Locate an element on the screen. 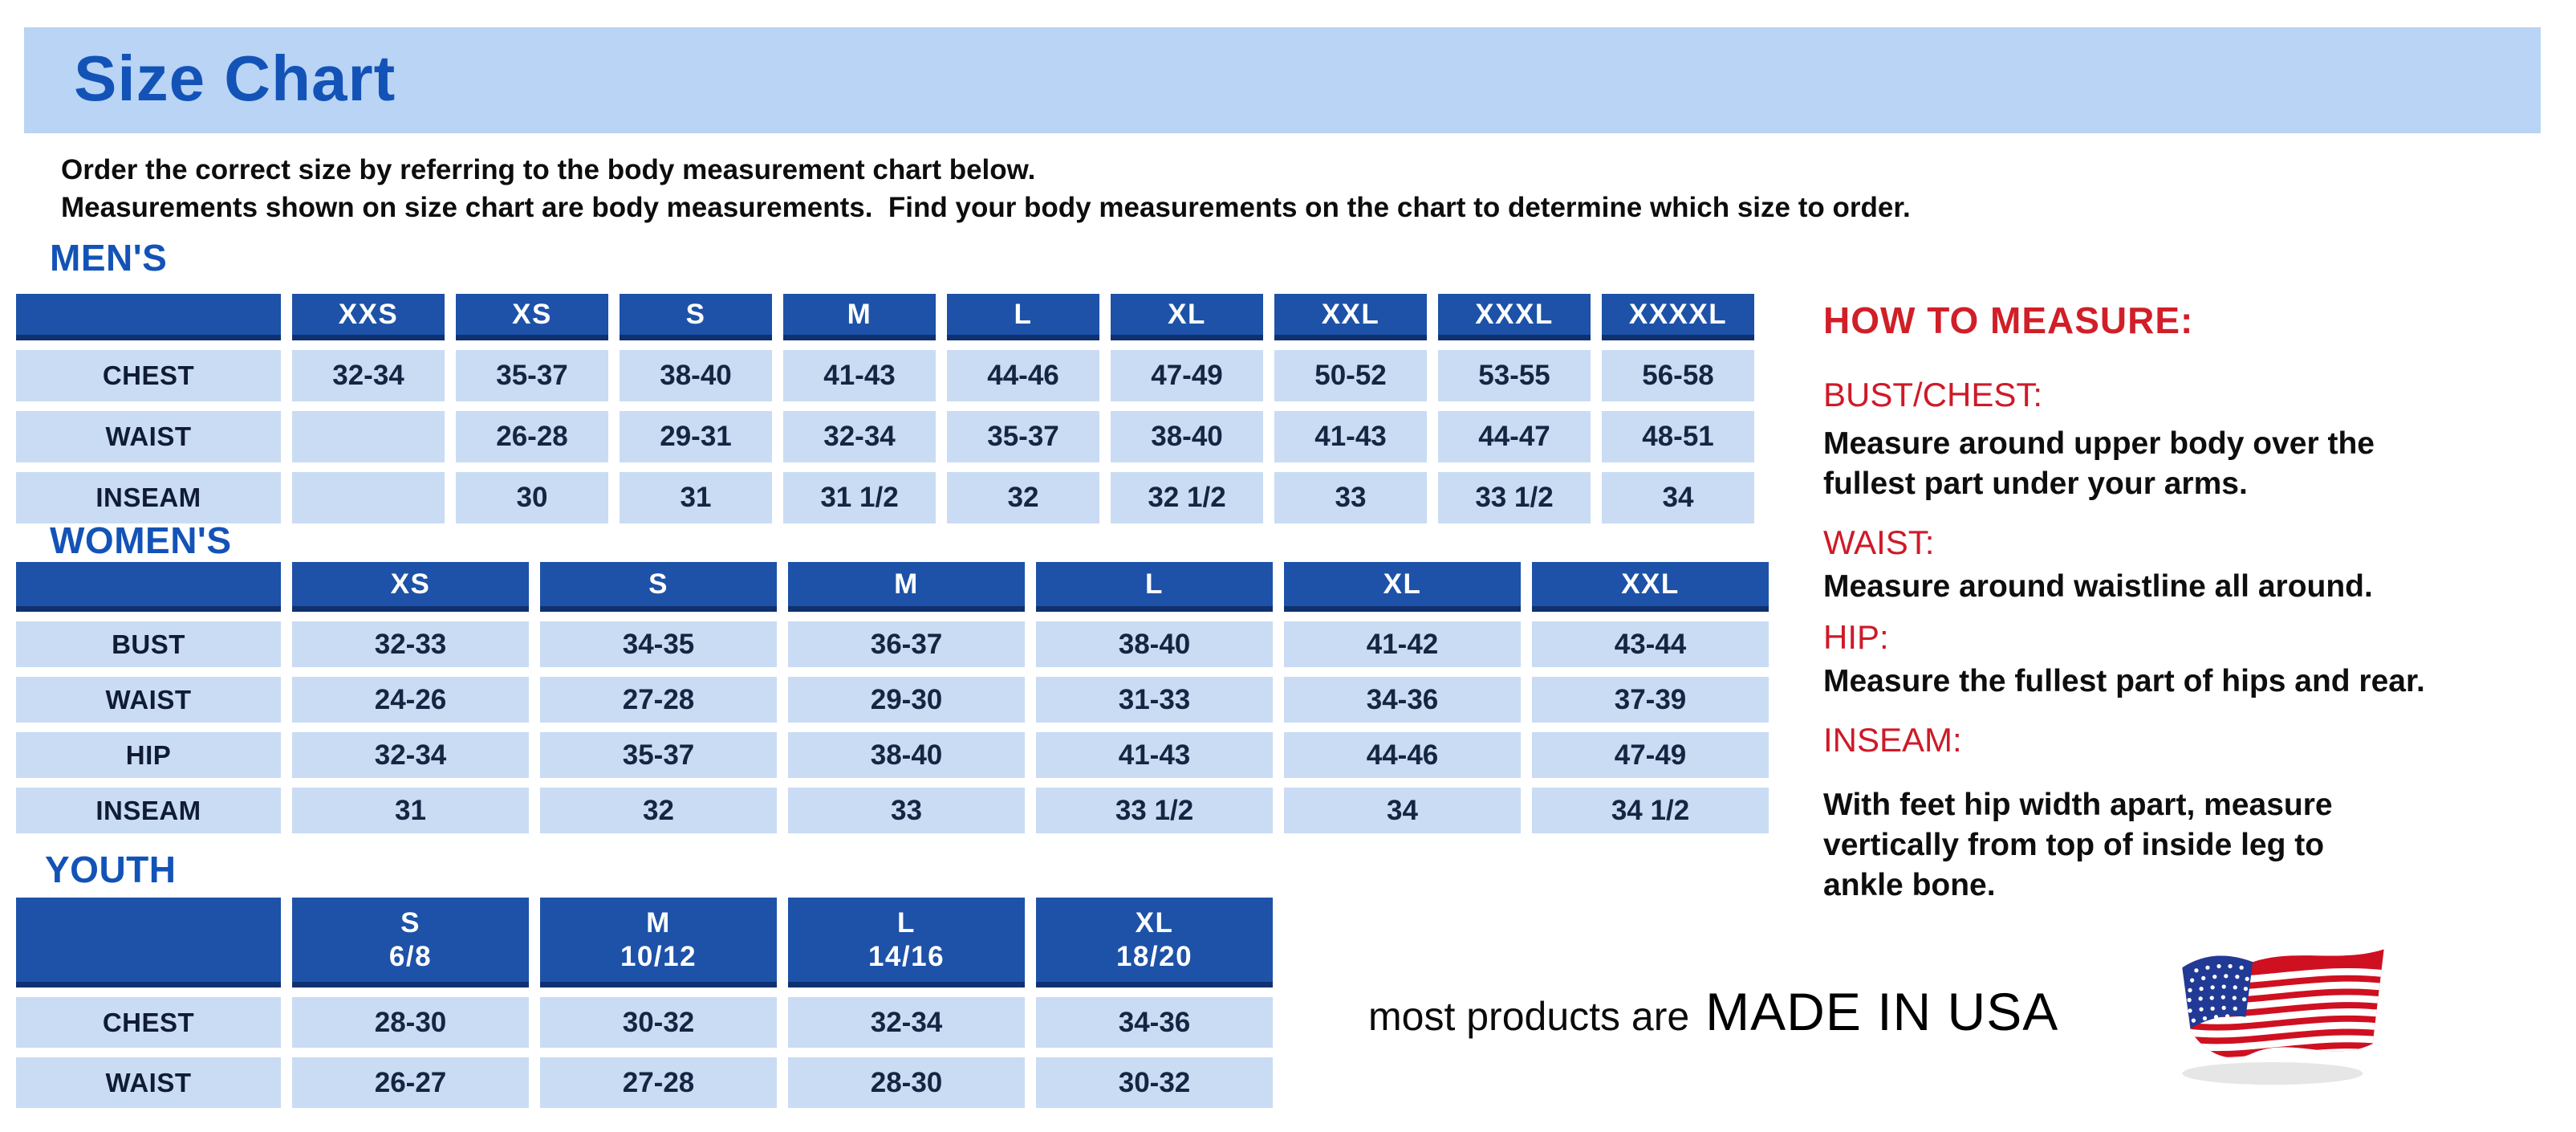 The height and width of the screenshot is (1132, 2576). womens-col-header-xl: XL is located at coordinates (1402, 587).